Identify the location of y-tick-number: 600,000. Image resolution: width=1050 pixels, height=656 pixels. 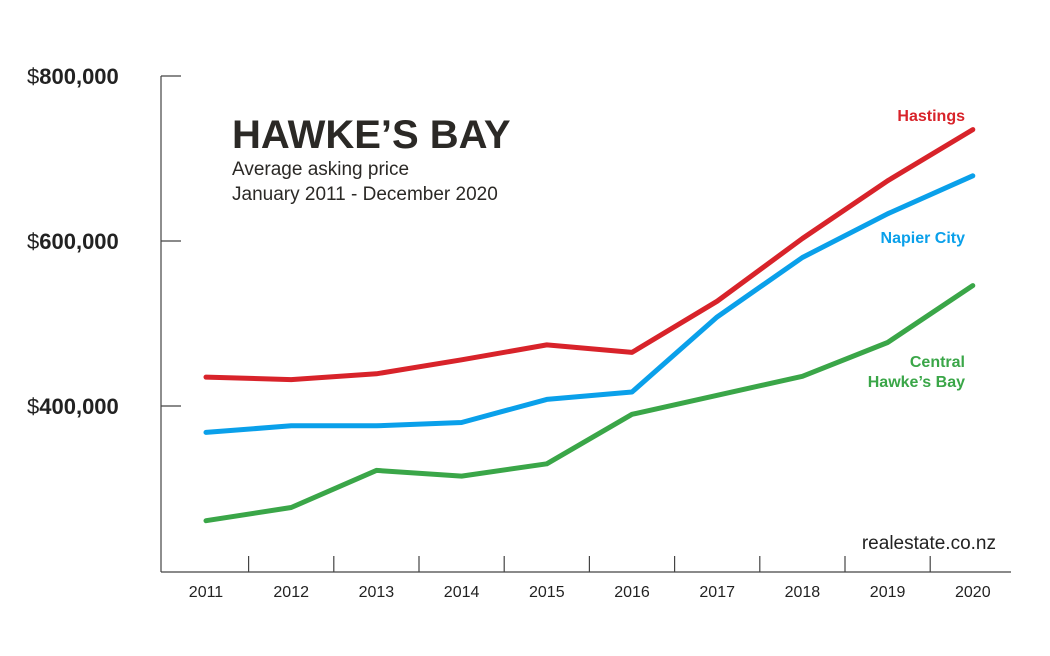
(79, 241).